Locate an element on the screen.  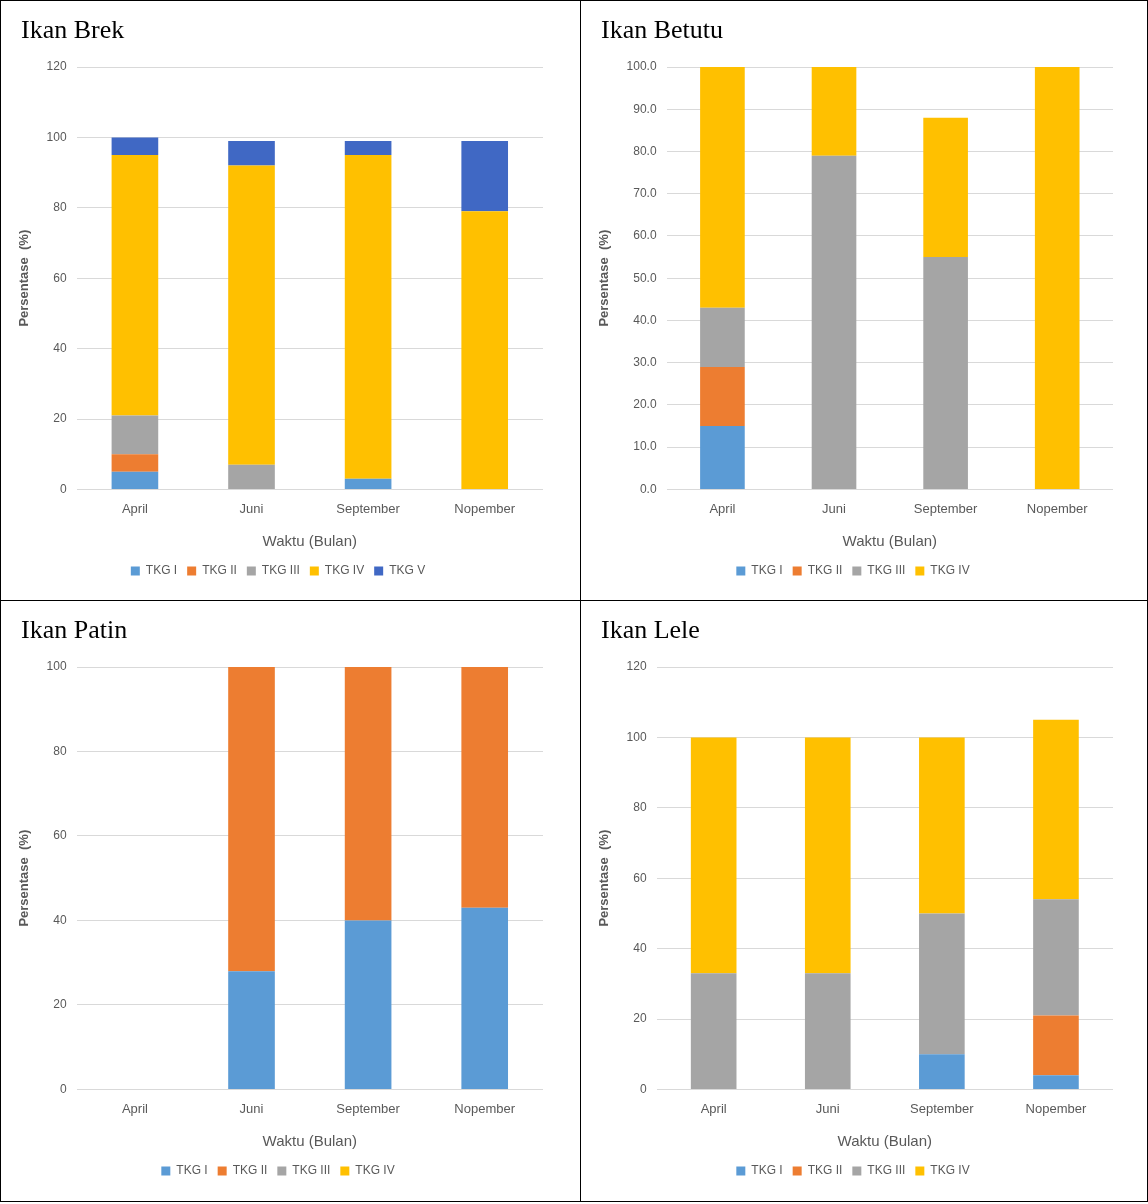
chart-title: Ikan Brek is located at coordinates (73, 30).